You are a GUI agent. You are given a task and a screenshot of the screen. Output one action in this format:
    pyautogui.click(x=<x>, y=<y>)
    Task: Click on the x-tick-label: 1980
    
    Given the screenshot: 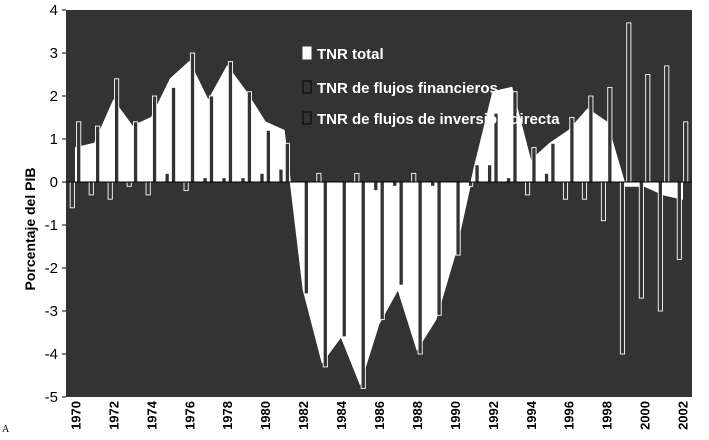 What is the action you would take?
    pyautogui.click(x=265, y=415)
    